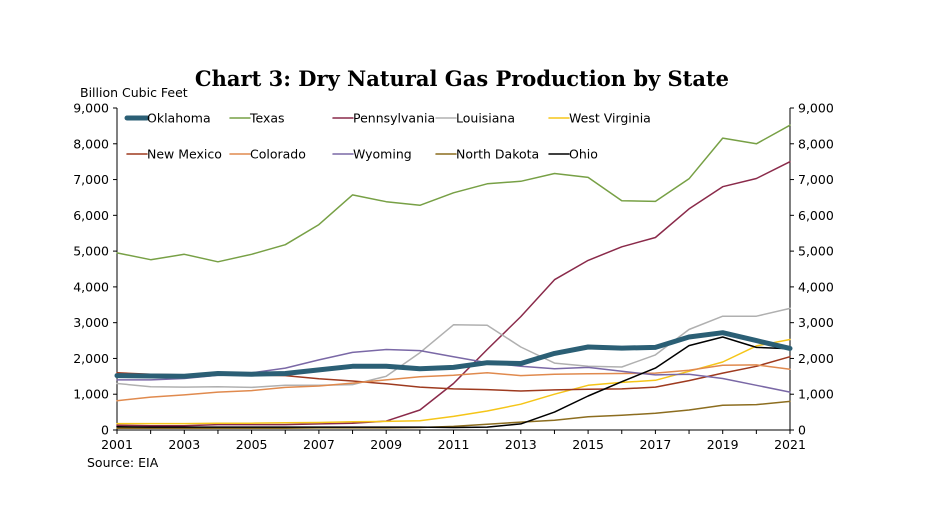 The width and height of the screenshot is (925, 525). What do you see at coordinates (816, 108) in the screenshot?
I see `y-tick-label-right: 9,000` at bounding box center [816, 108].